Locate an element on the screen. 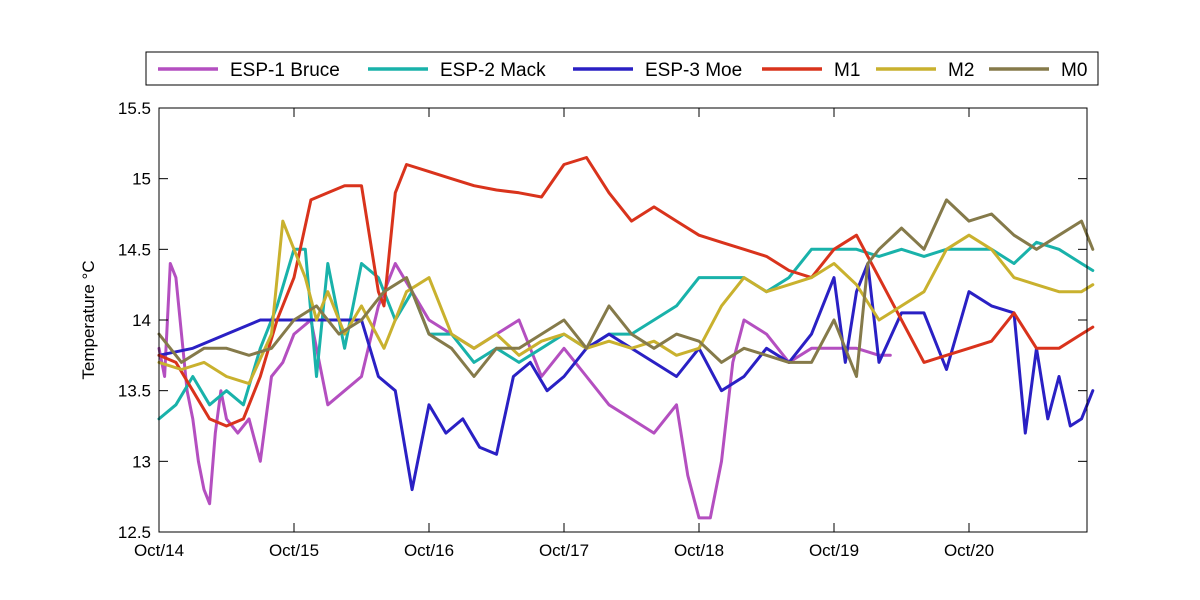 The height and width of the screenshot is (600, 1200). legend-label-1: ESP-2 Mack is located at coordinates (493, 70).